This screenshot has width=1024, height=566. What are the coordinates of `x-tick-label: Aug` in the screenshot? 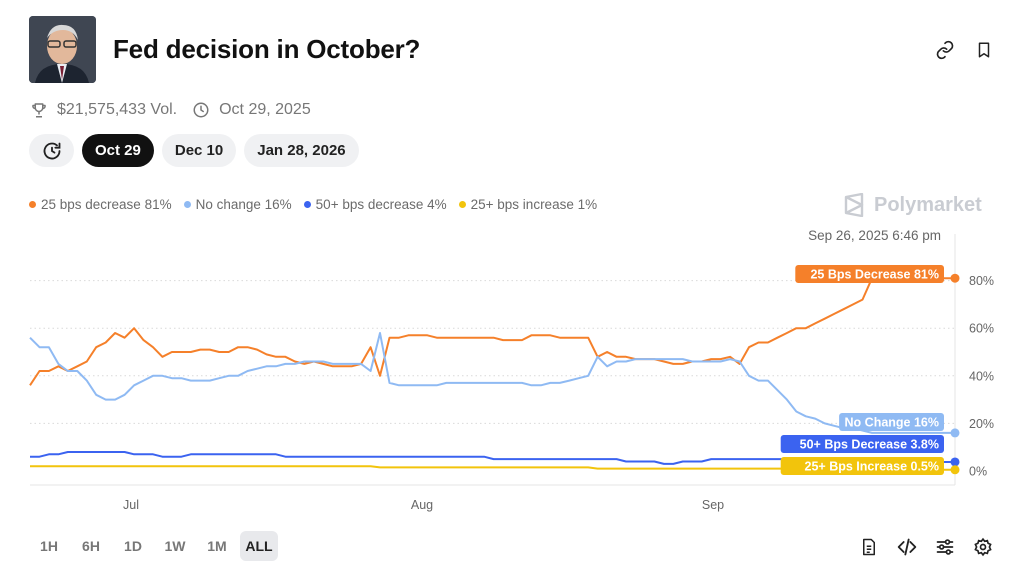 It's located at (422, 505).